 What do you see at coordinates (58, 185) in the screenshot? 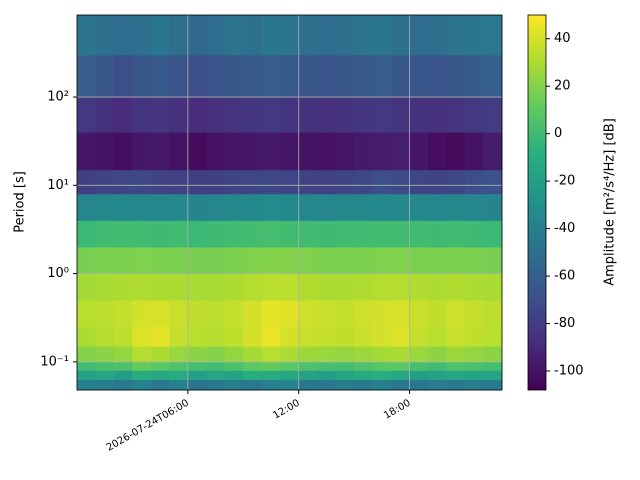
I see `y-tick-label: 10¹` at bounding box center [58, 185].